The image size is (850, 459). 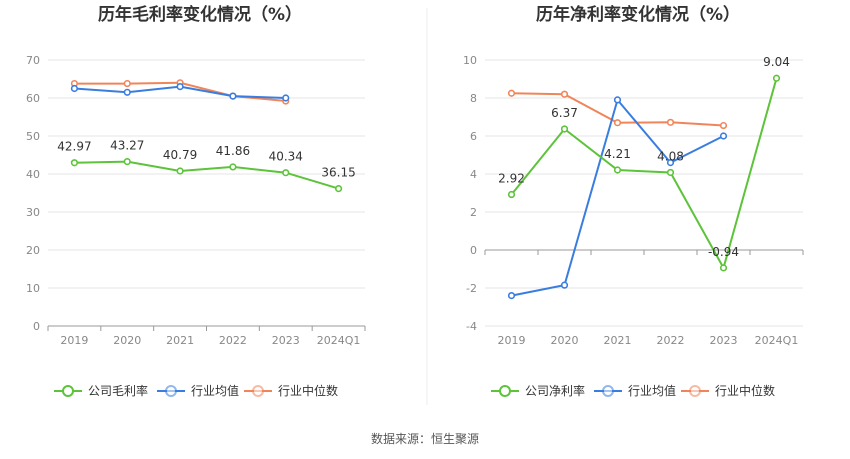 What do you see at coordinates (617, 154) in the screenshot?
I see `data-label: 4.21` at bounding box center [617, 154].